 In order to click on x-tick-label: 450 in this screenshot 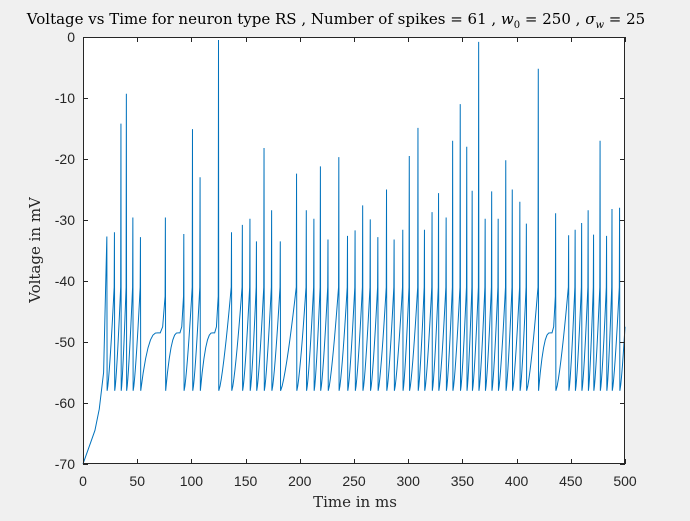, I will do `click(571, 481)`.